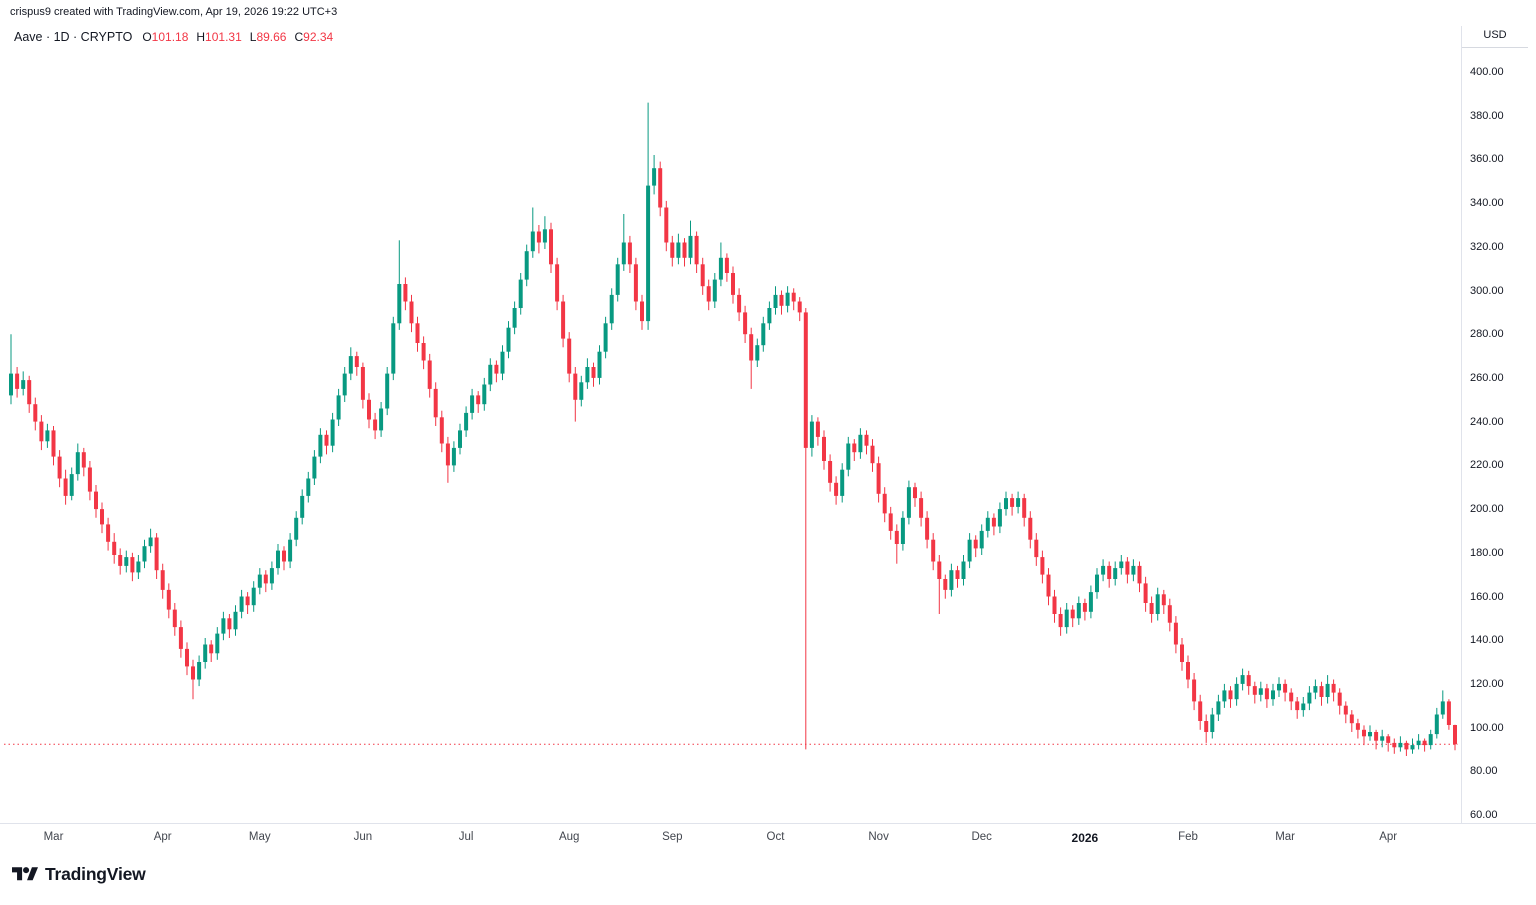  Describe the element at coordinates (1487, 421) in the screenshot. I see `price-axis-label: 240.00` at that location.